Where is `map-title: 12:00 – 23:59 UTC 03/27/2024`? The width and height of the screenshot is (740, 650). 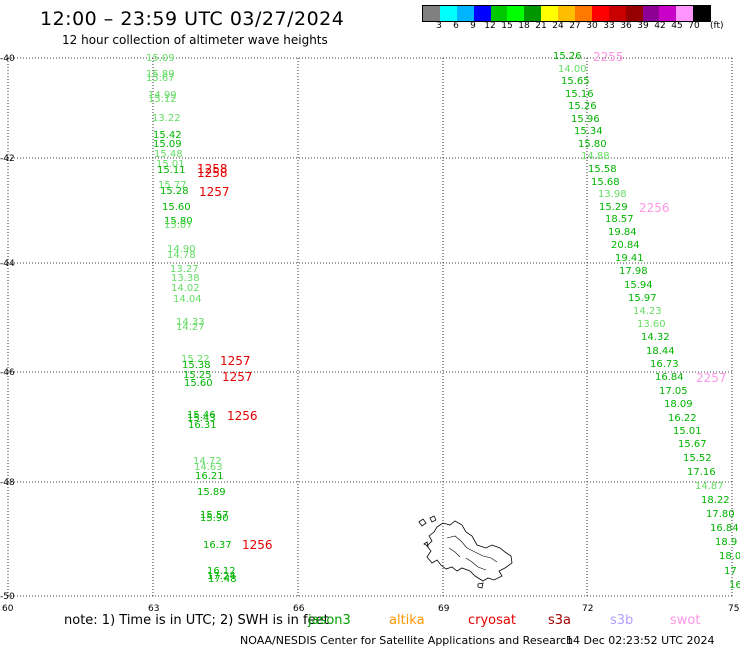 map-title: 12:00 – 23:59 UTC 03/27/2024 is located at coordinates (192, 19).